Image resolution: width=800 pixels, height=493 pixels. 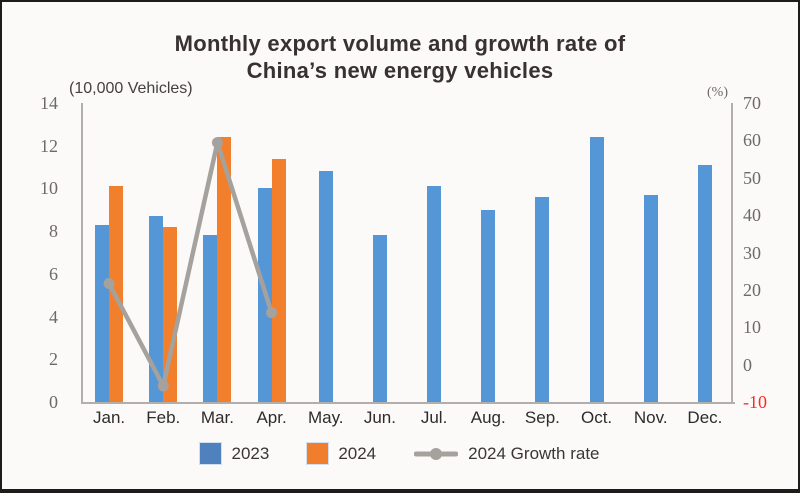 I want to click on y-axis-right-tick-label: 0, so click(x=747, y=364).